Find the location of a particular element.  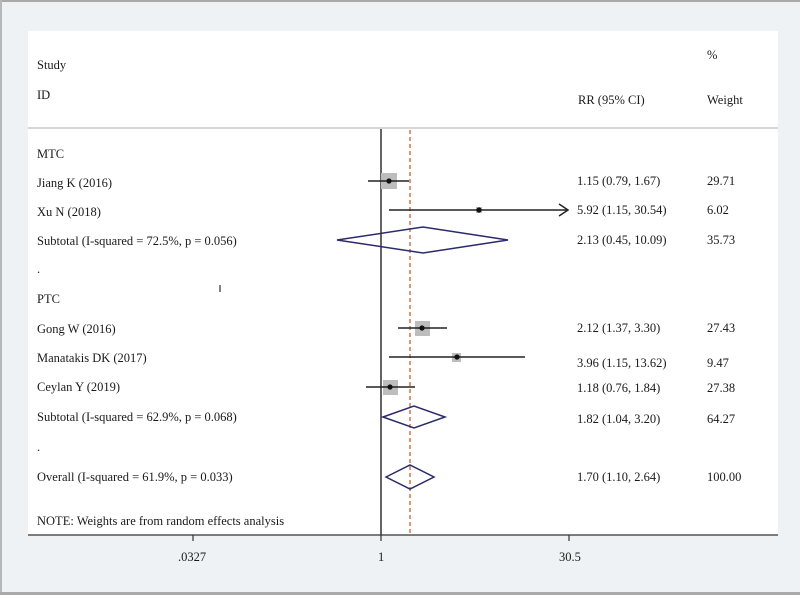

weight-value: 27.38 is located at coordinates (721, 388).